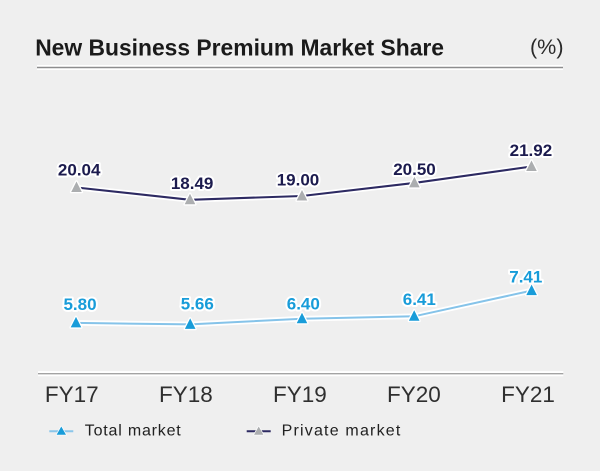 The image size is (600, 471). What do you see at coordinates (133, 431) in the screenshot?
I see `svg-text: Total market` at bounding box center [133, 431].